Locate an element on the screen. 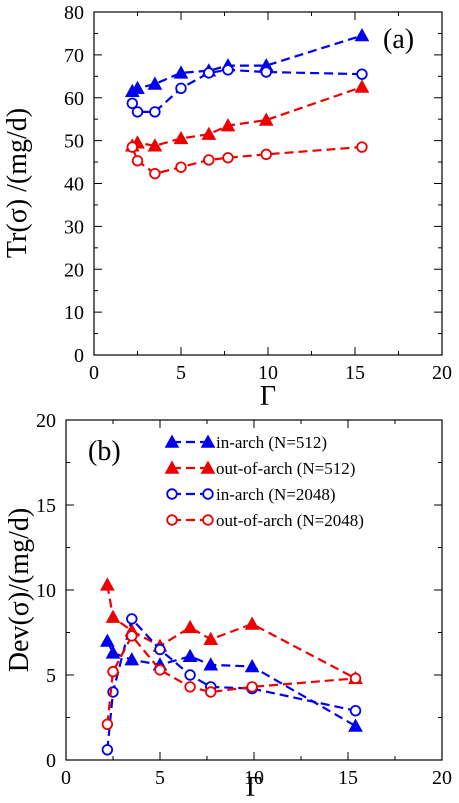 The width and height of the screenshot is (459, 803). y-tick-label: 30 is located at coordinates (74, 227).